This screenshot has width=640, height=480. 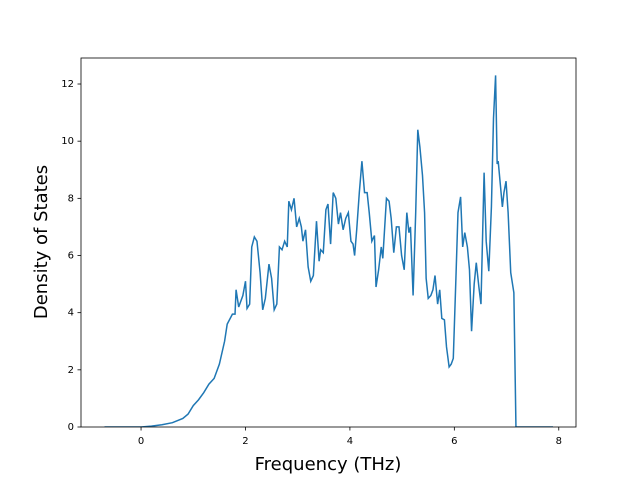 I want to click on x-tick-label: 6, so click(x=454, y=441).